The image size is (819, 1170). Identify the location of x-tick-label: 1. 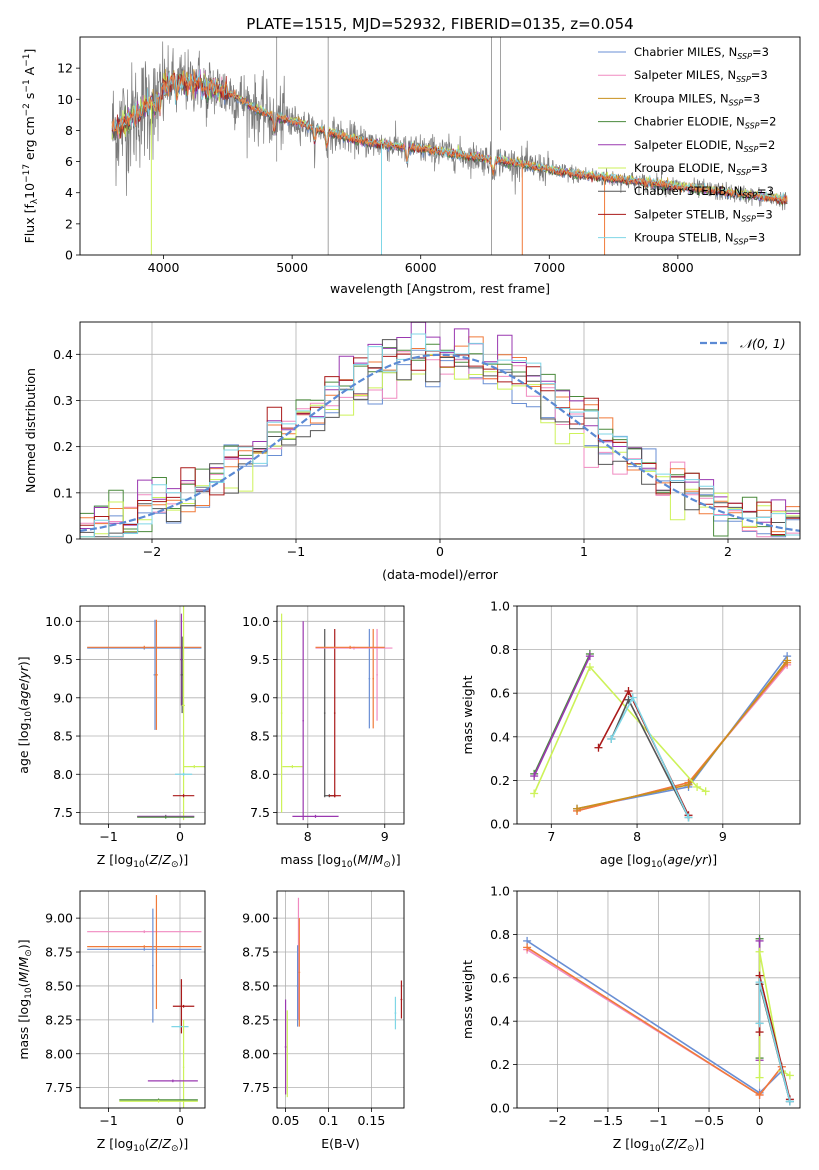
(584, 551).